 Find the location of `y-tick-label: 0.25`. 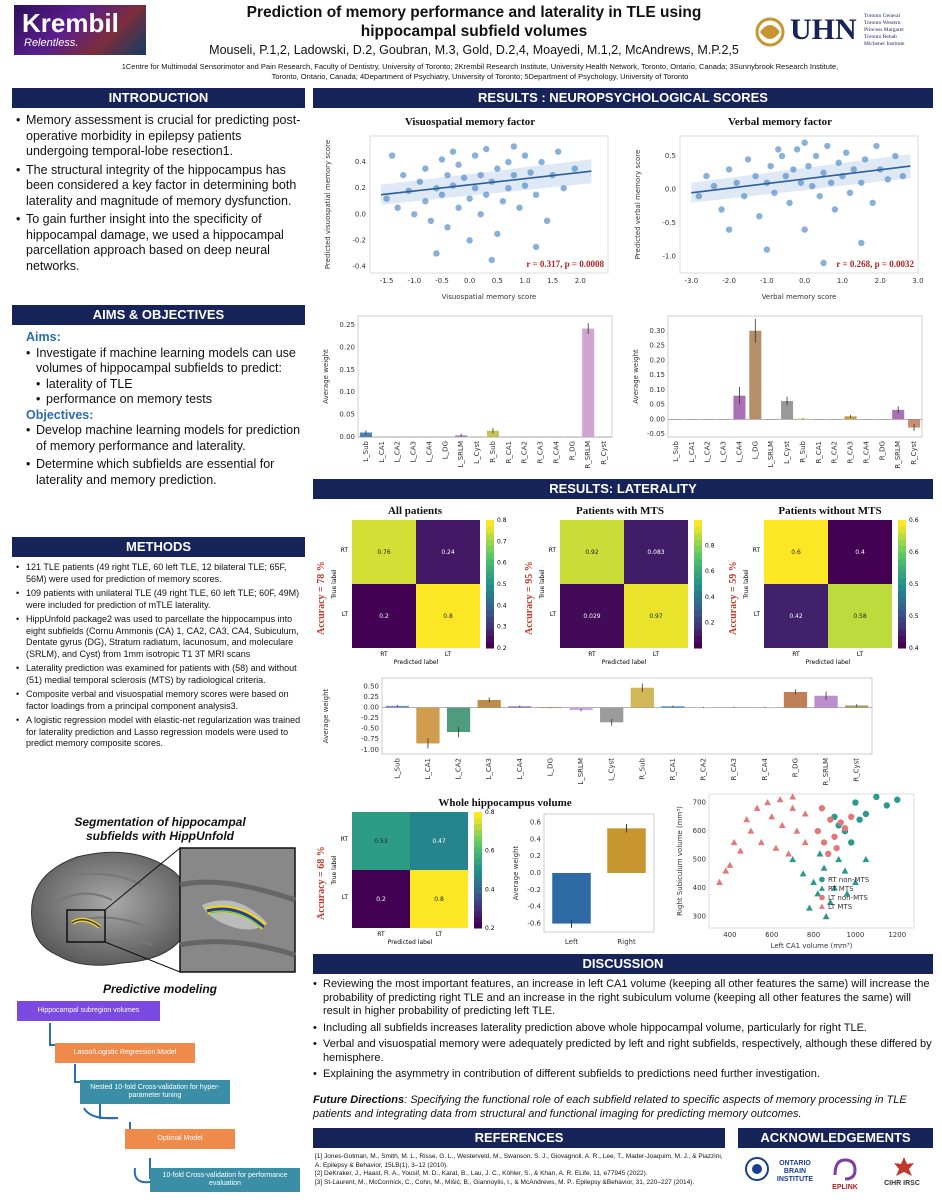

y-tick-label: 0.25 is located at coordinates (347, 325).